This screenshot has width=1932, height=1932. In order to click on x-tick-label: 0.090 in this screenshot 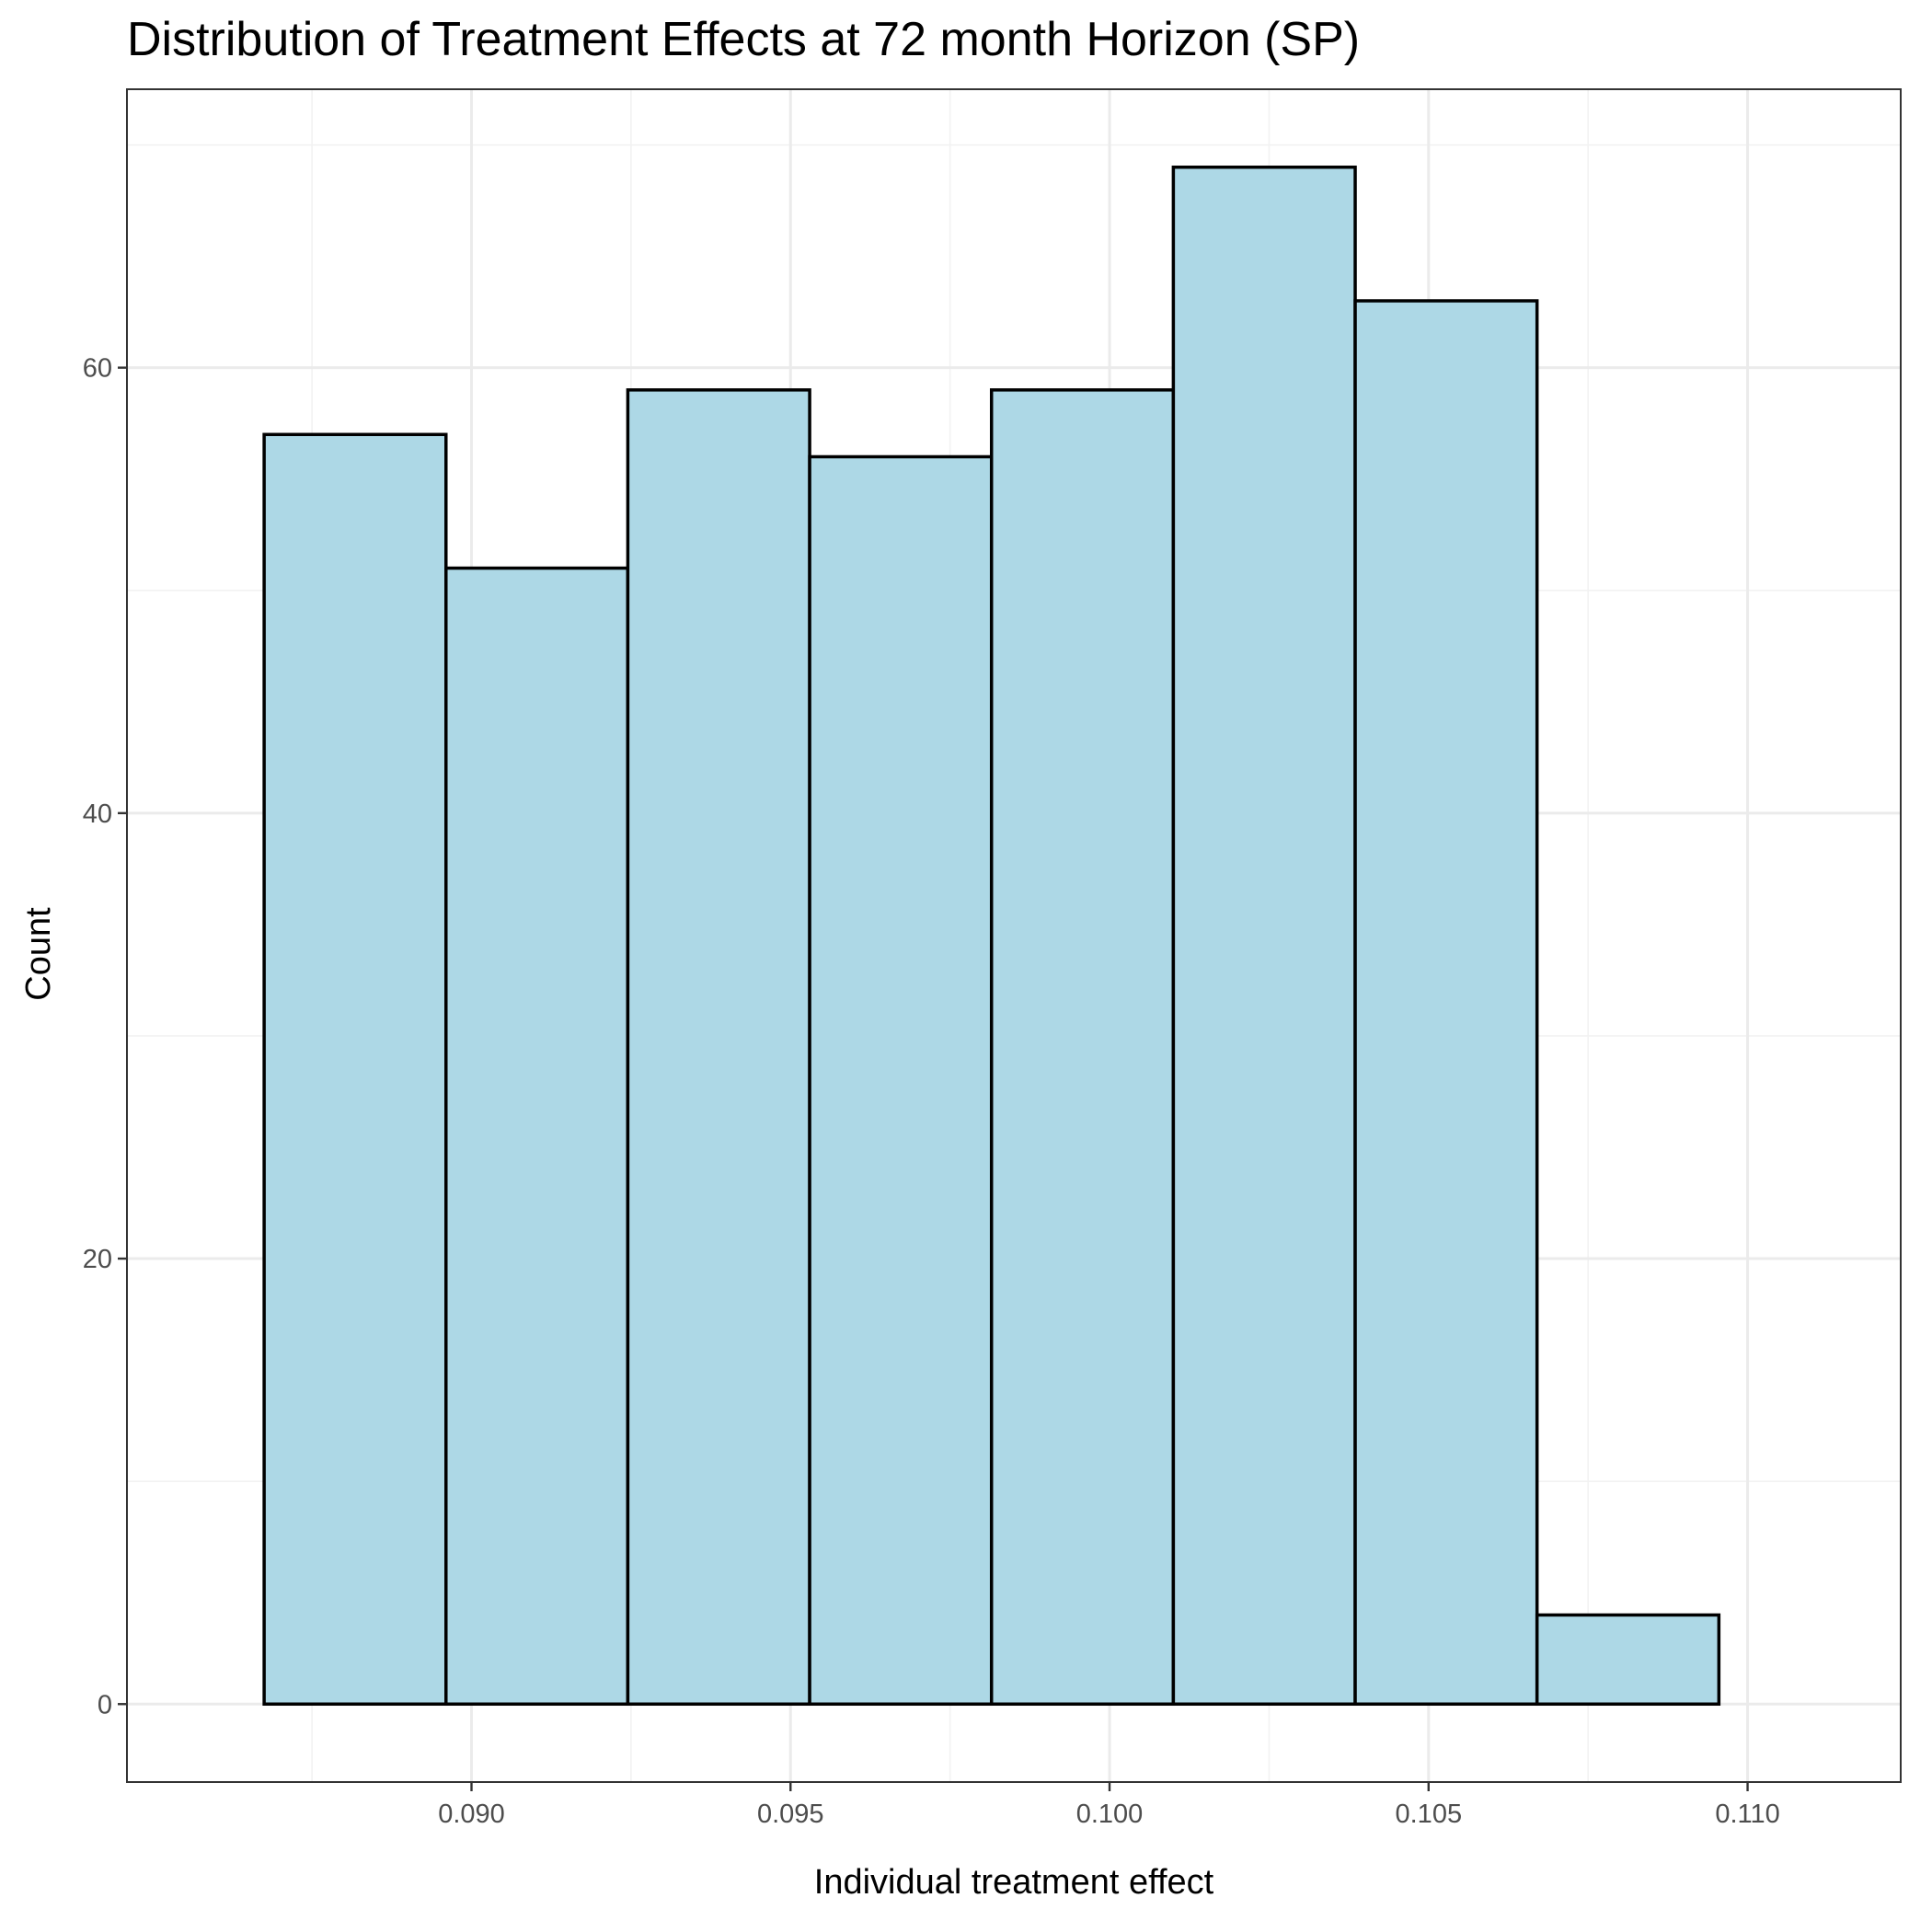, I will do `click(471, 1814)`.